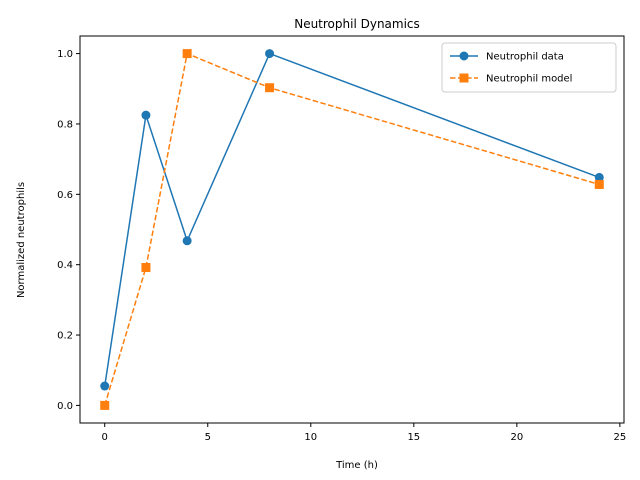 The height and width of the screenshot is (480, 640). Describe the element at coordinates (208, 437) in the screenshot. I see `x-tick-label: 5` at that location.